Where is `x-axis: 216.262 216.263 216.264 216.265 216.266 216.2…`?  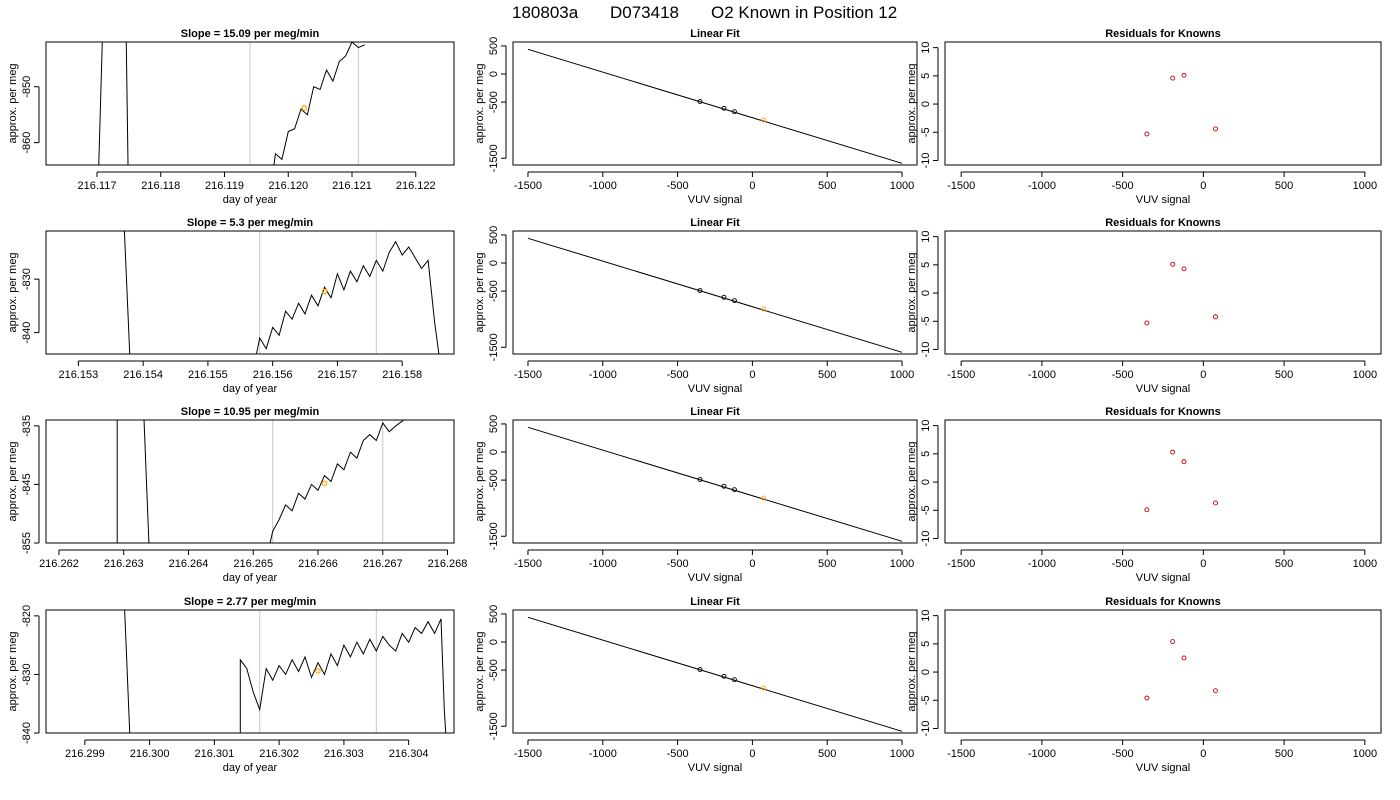
x-axis: 216.262 216.263 216.264 216.265 216.266 216.2… is located at coordinates (253, 566).